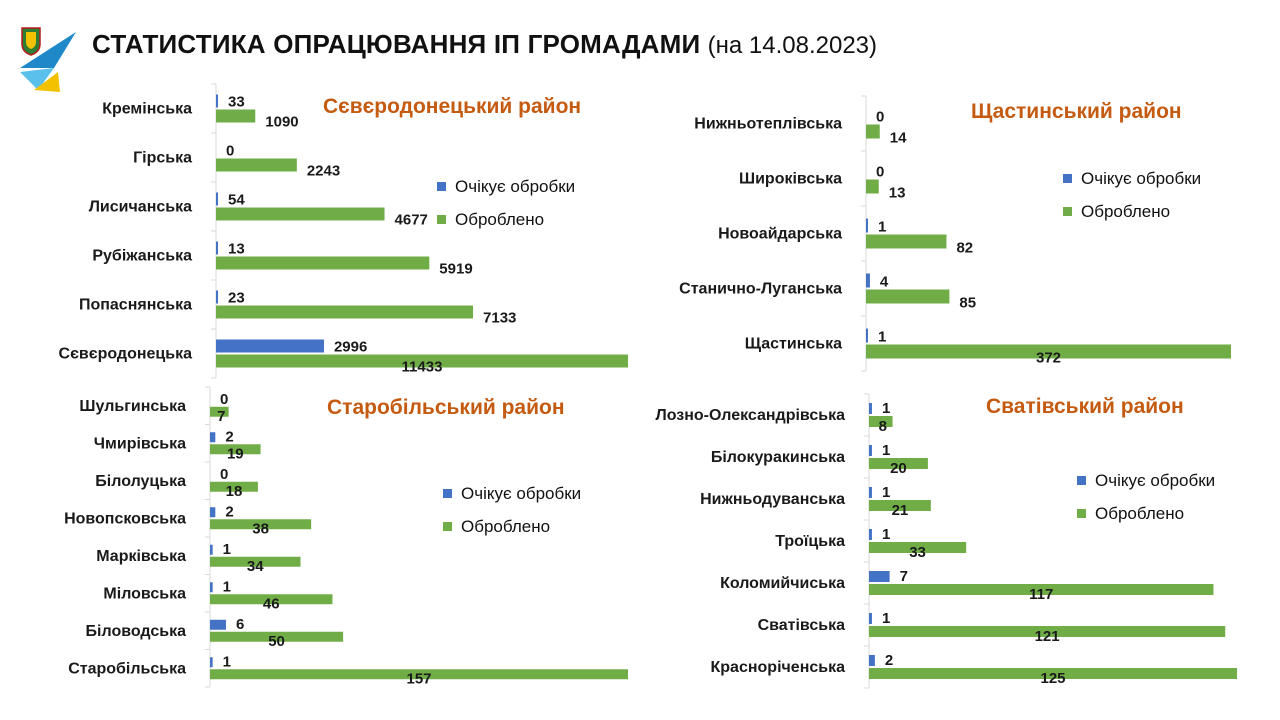  Describe the element at coordinates (782, 583) in the screenshot. I see `category-label: Коломийчиська` at that location.